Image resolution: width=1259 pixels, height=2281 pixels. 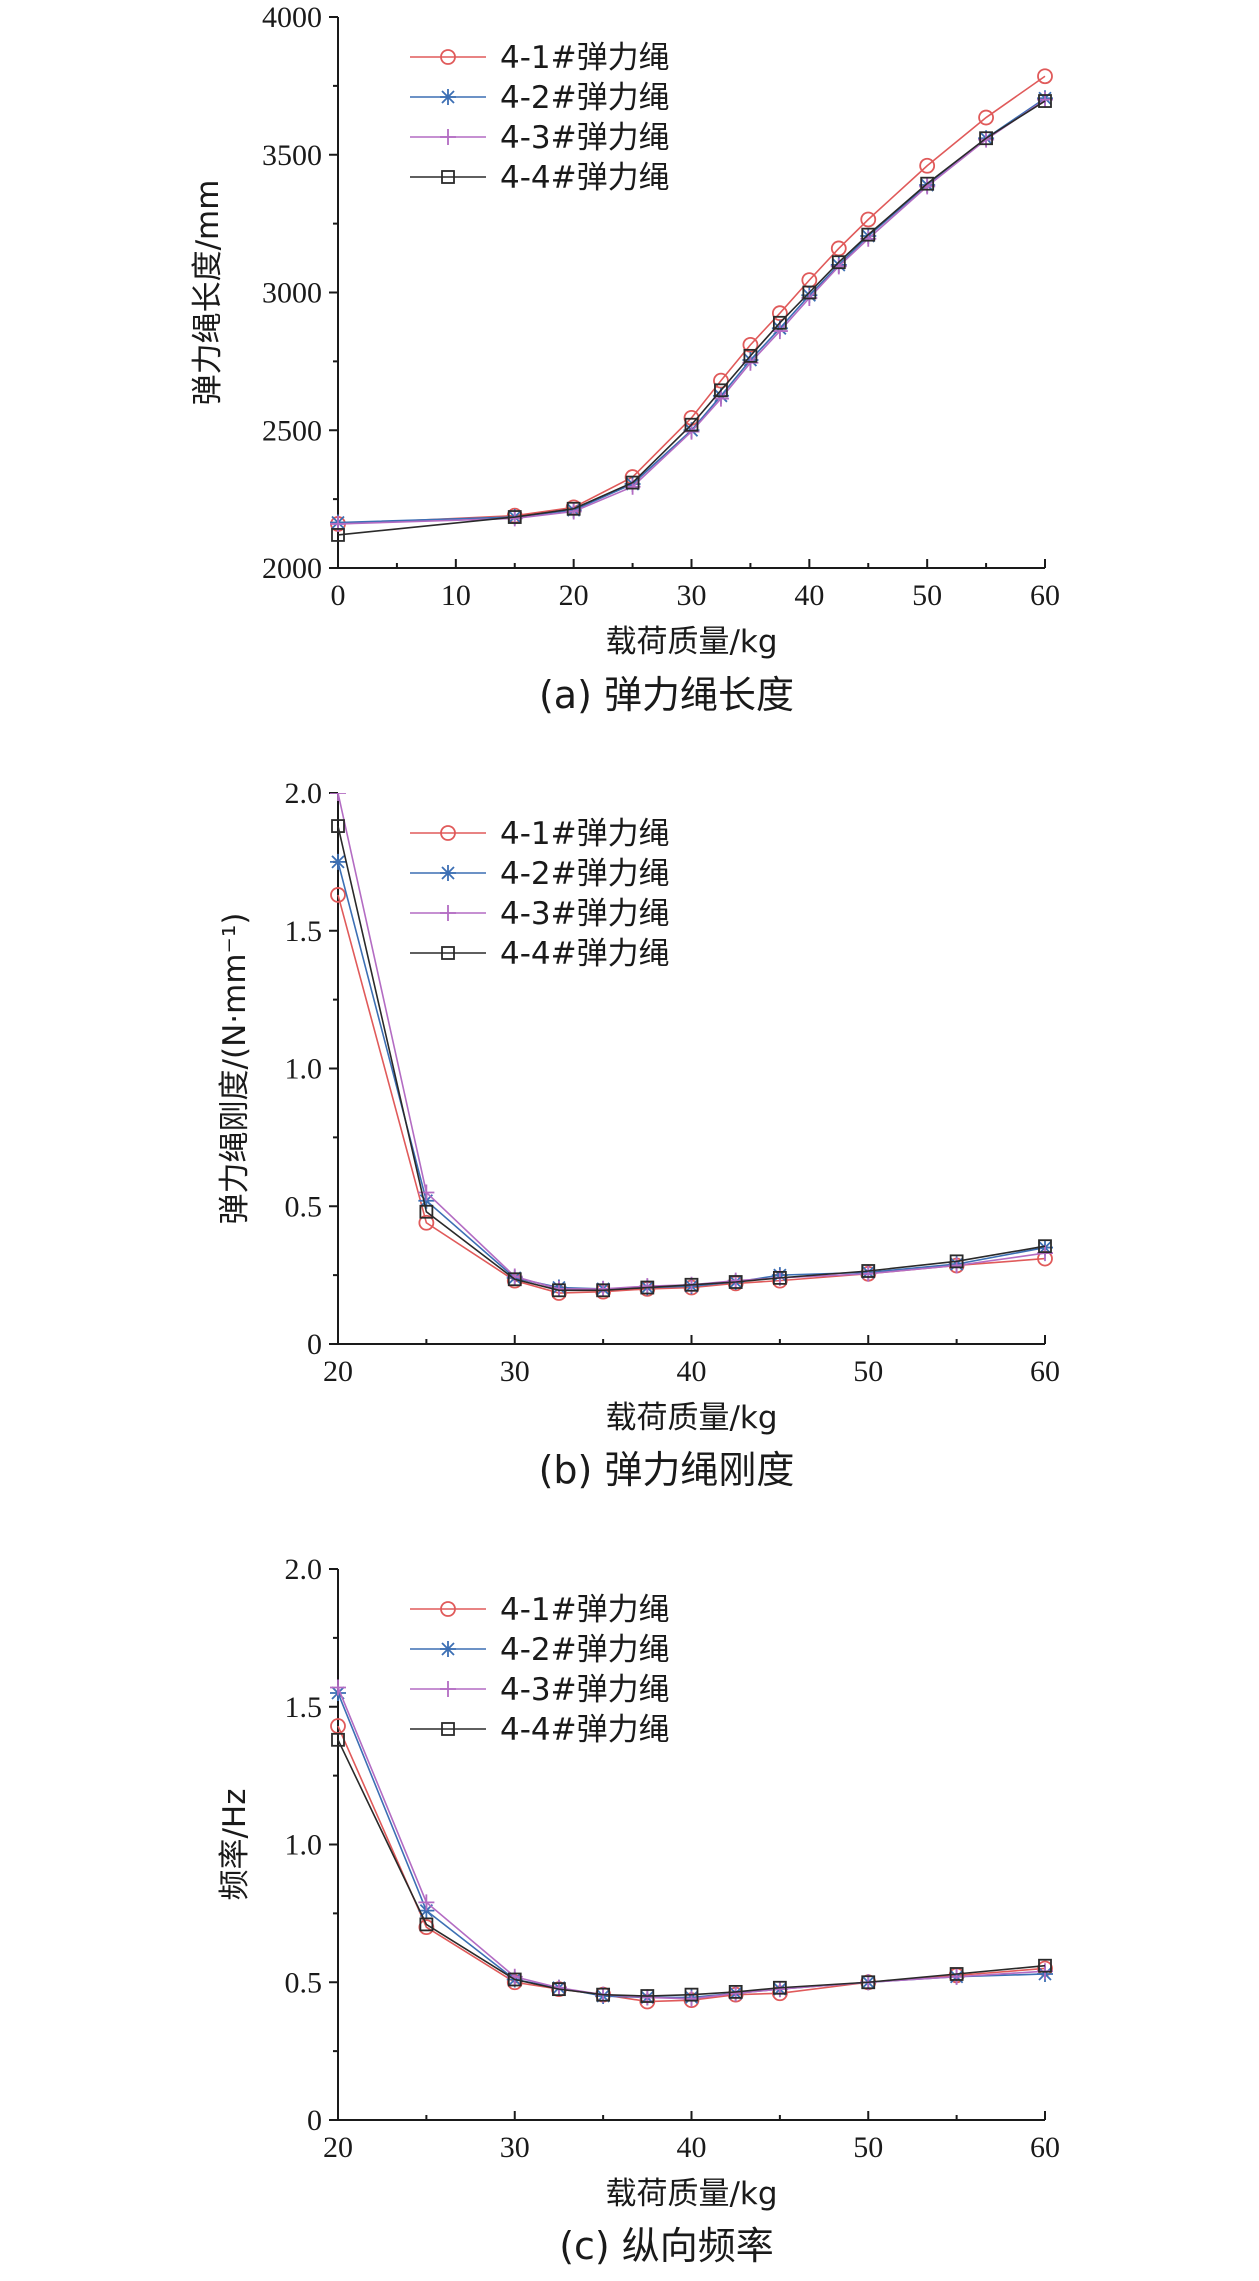 I want to click on legend-label: 4-4#弹力绳, so click(x=585, y=178).